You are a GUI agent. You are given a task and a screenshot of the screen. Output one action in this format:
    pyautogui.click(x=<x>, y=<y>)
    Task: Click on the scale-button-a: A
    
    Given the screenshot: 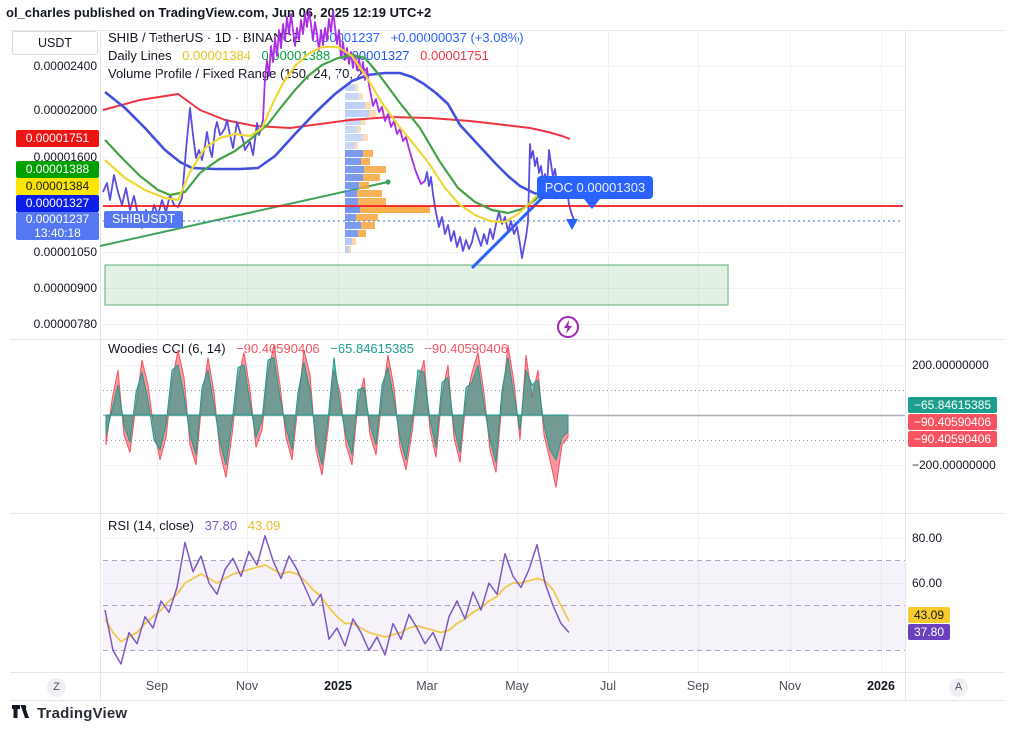 What is the action you would take?
    pyautogui.click(x=958, y=687)
    